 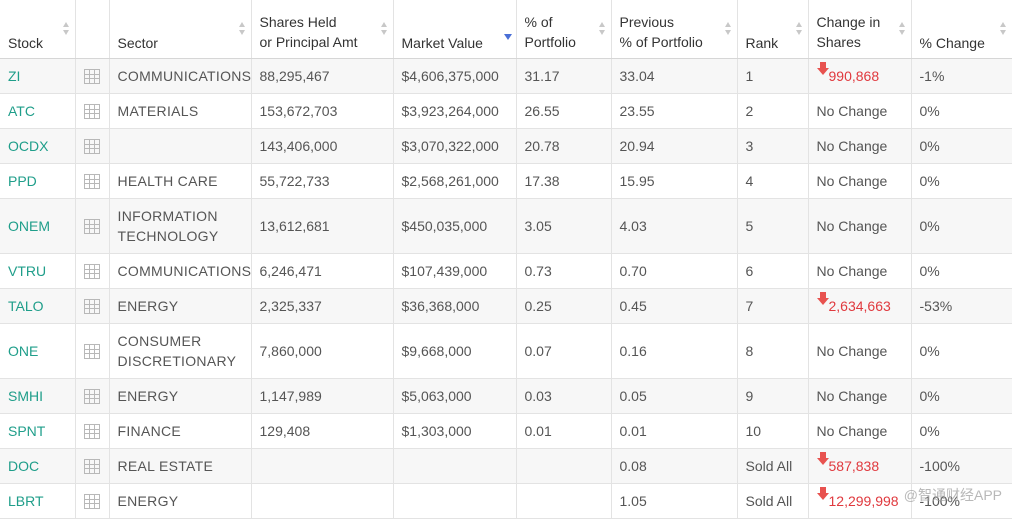 I want to click on sector-cell: CONSUMER DISCRETIONARY, so click(x=180, y=351).